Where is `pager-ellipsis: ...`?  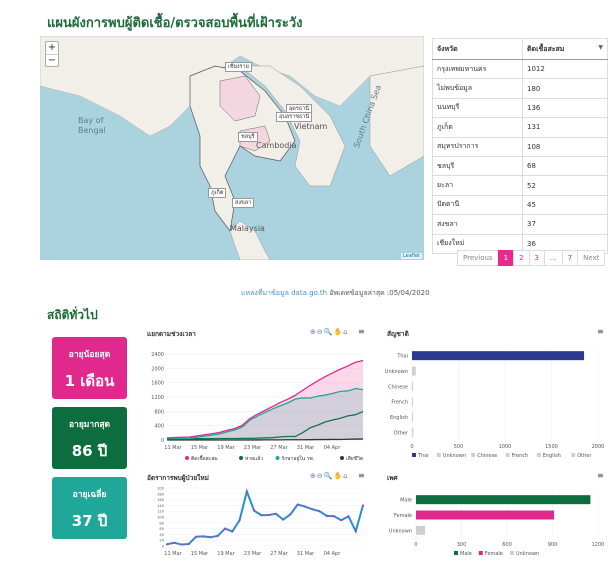
pager-ellipsis: ... is located at coordinates (553, 258).